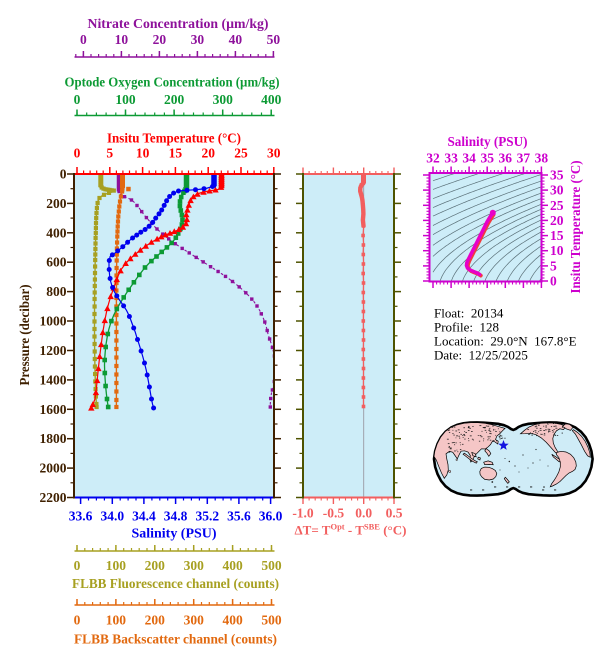 The width and height of the screenshot is (609, 663). I want to click on svg-text: 1600, so click(53, 409).